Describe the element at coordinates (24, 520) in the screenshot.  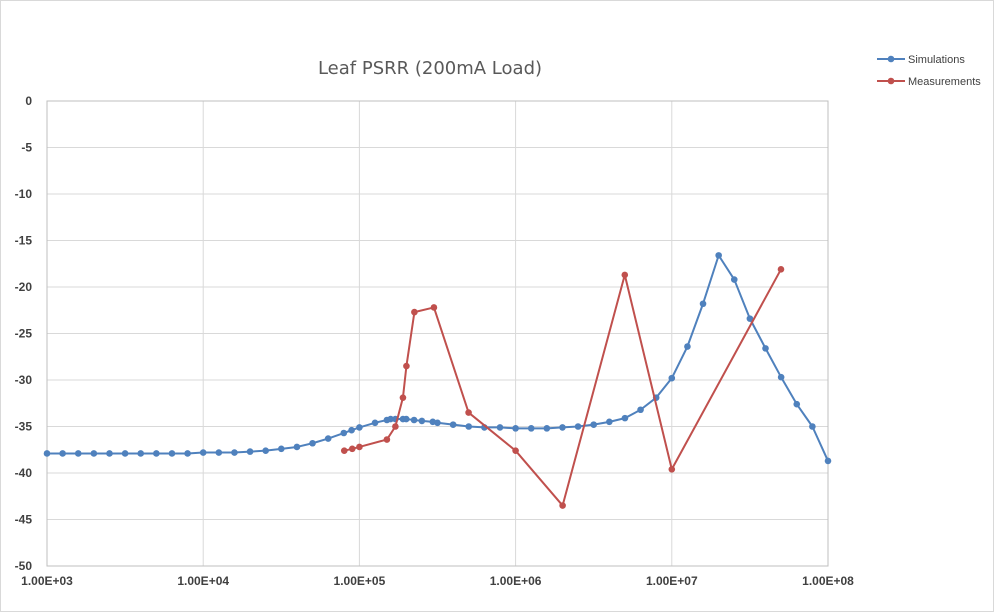
I see `y-tick-label: -45` at that location.